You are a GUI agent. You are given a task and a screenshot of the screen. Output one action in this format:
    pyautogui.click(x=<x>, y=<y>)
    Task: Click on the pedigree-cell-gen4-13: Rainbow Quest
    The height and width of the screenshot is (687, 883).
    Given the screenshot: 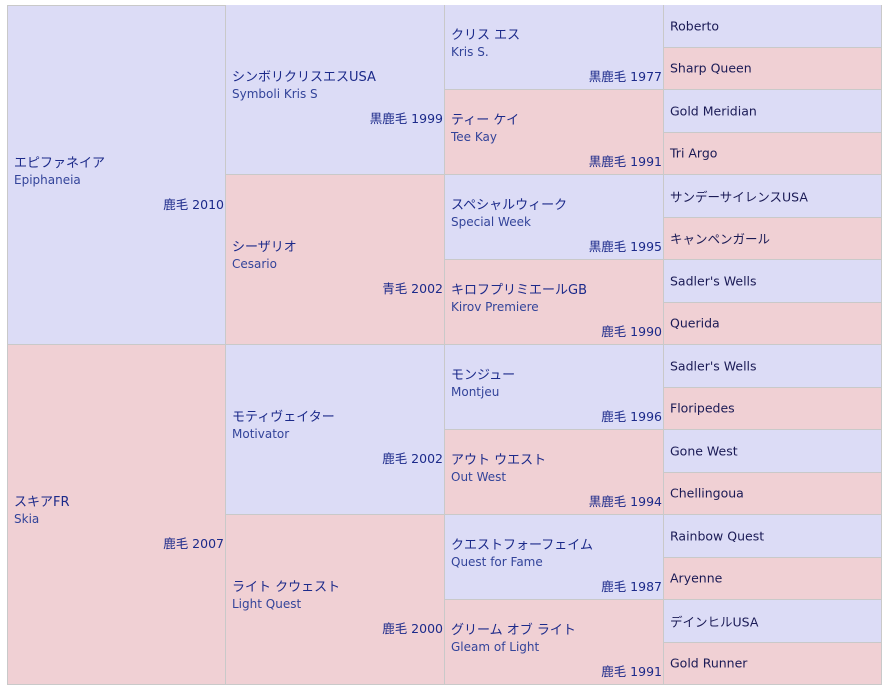 What is the action you would take?
    pyautogui.click(x=773, y=536)
    